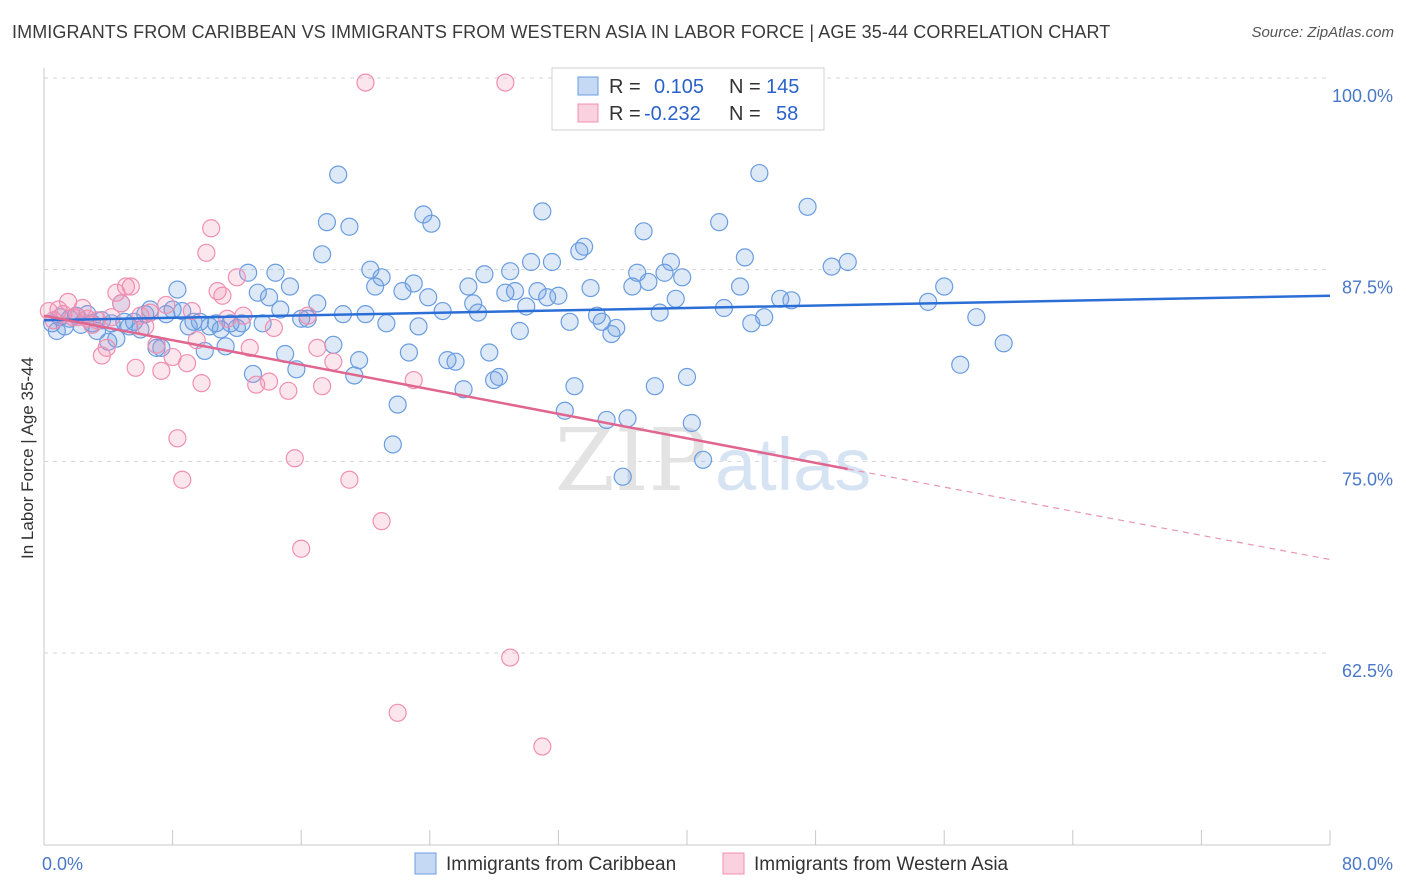 Image resolution: width=1406 pixels, height=892 pixels. What do you see at coordinates (713, 461) in the screenshot?
I see `watermark: ZIP atlas` at bounding box center [713, 461].